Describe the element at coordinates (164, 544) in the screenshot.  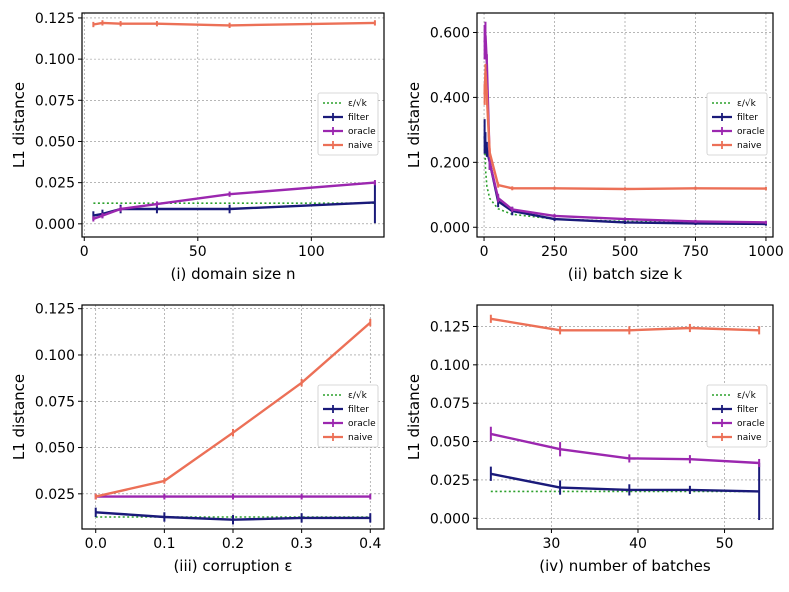
I see `x-tick-label: 0.1` at that location.